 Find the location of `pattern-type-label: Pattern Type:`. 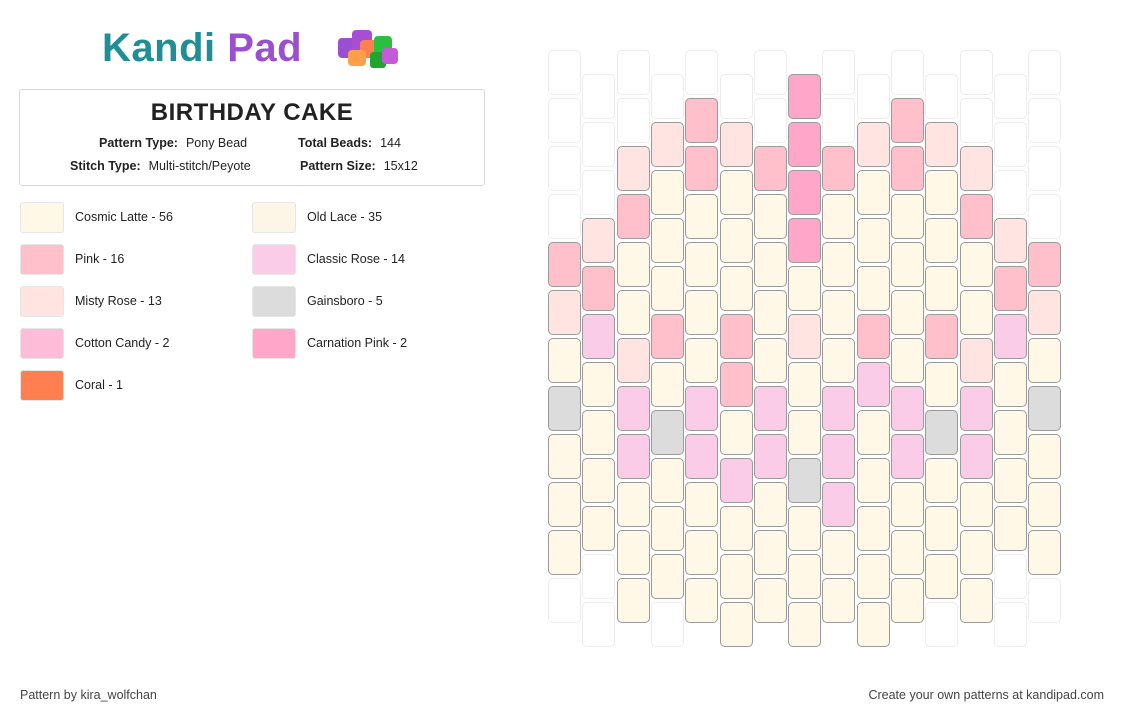

pattern-type-label: Pattern Type: is located at coordinates (138, 143).